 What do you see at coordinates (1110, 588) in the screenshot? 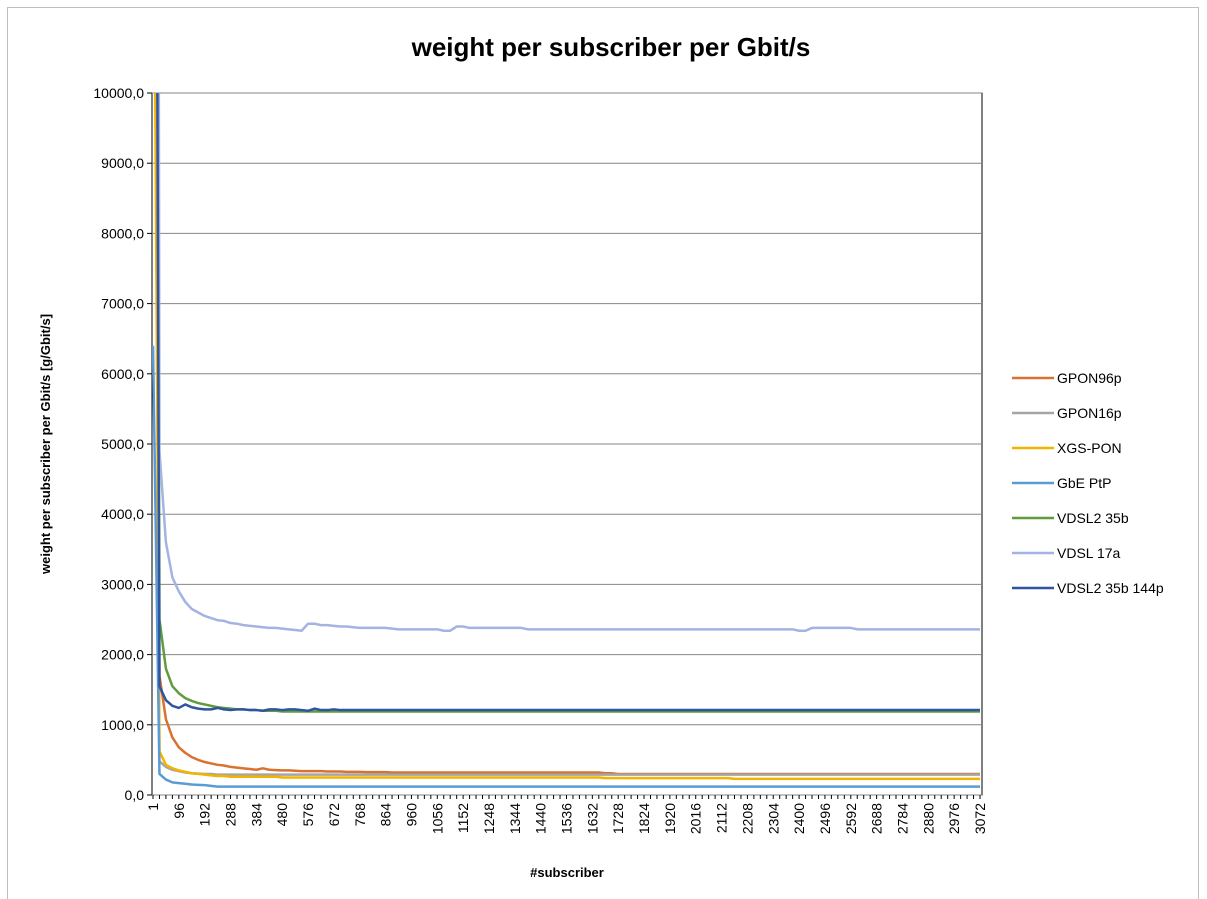
I see `legend-label: VDSL2 35b 144p` at bounding box center [1110, 588].